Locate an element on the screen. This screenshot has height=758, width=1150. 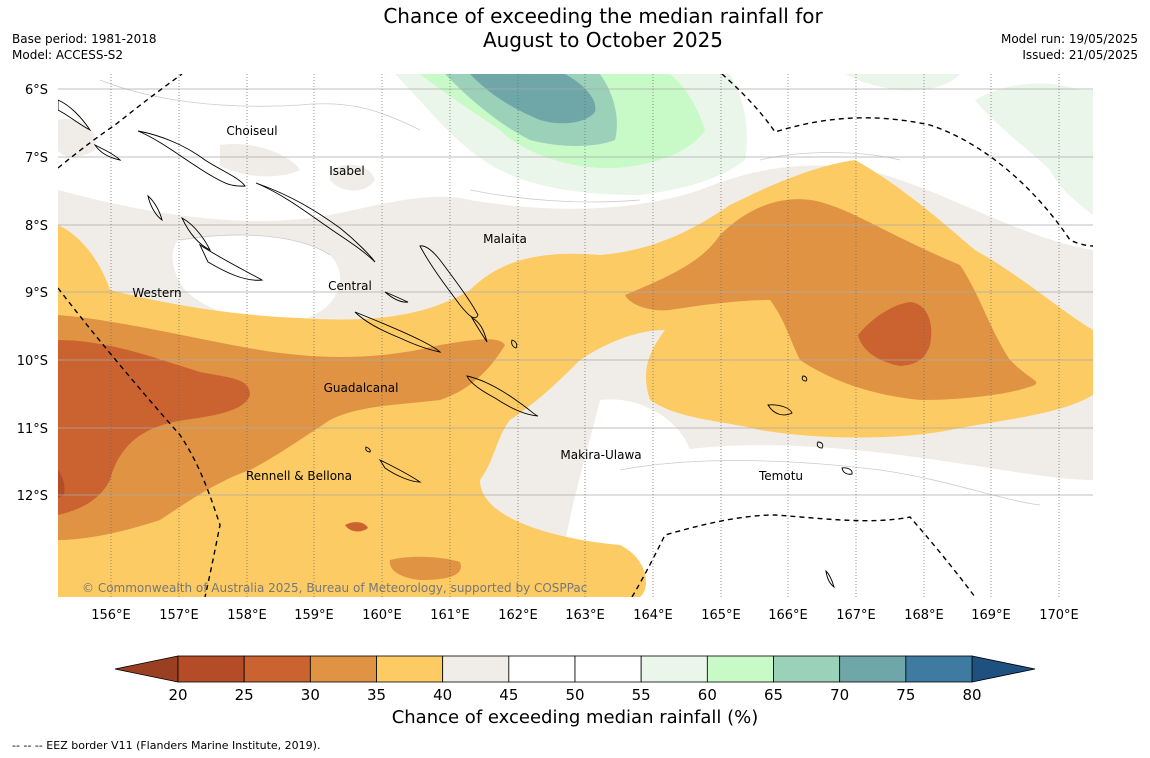
lon-label: 168°E is located at coordinates (924, 615).